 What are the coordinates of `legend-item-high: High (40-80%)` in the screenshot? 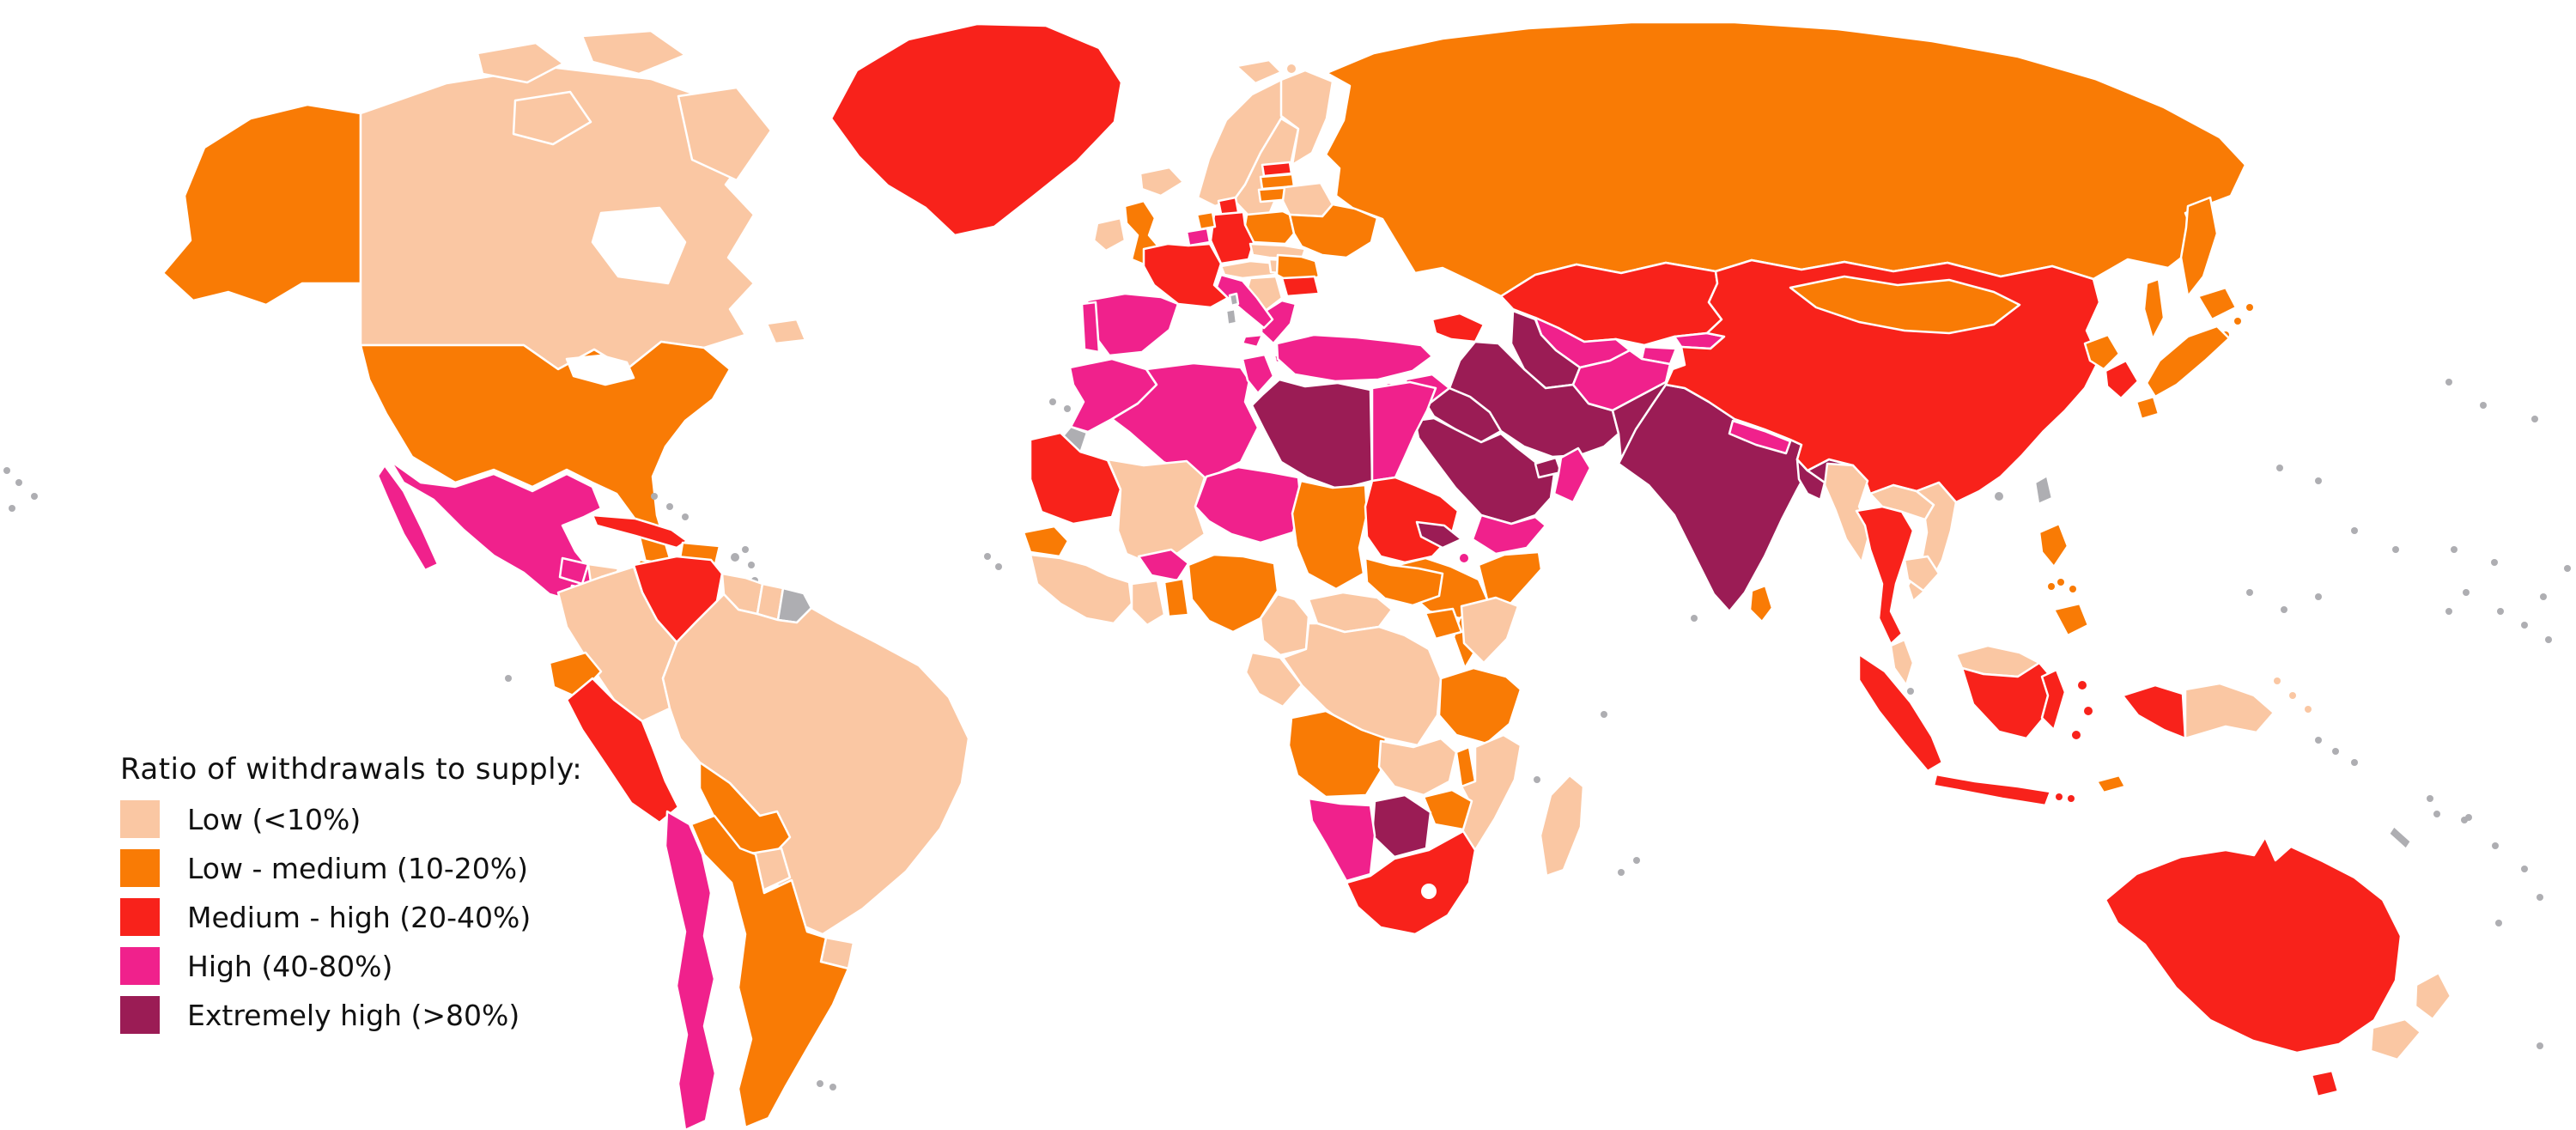 It's located at (351, 966).